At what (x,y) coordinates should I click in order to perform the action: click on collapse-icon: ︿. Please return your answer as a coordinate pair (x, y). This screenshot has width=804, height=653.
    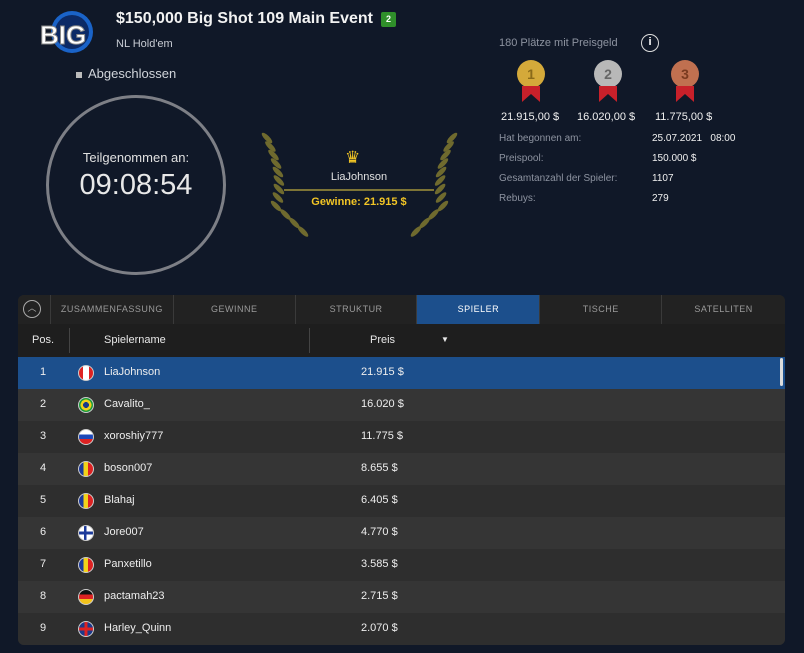
    Looking at the image, I should click on (32, 309).